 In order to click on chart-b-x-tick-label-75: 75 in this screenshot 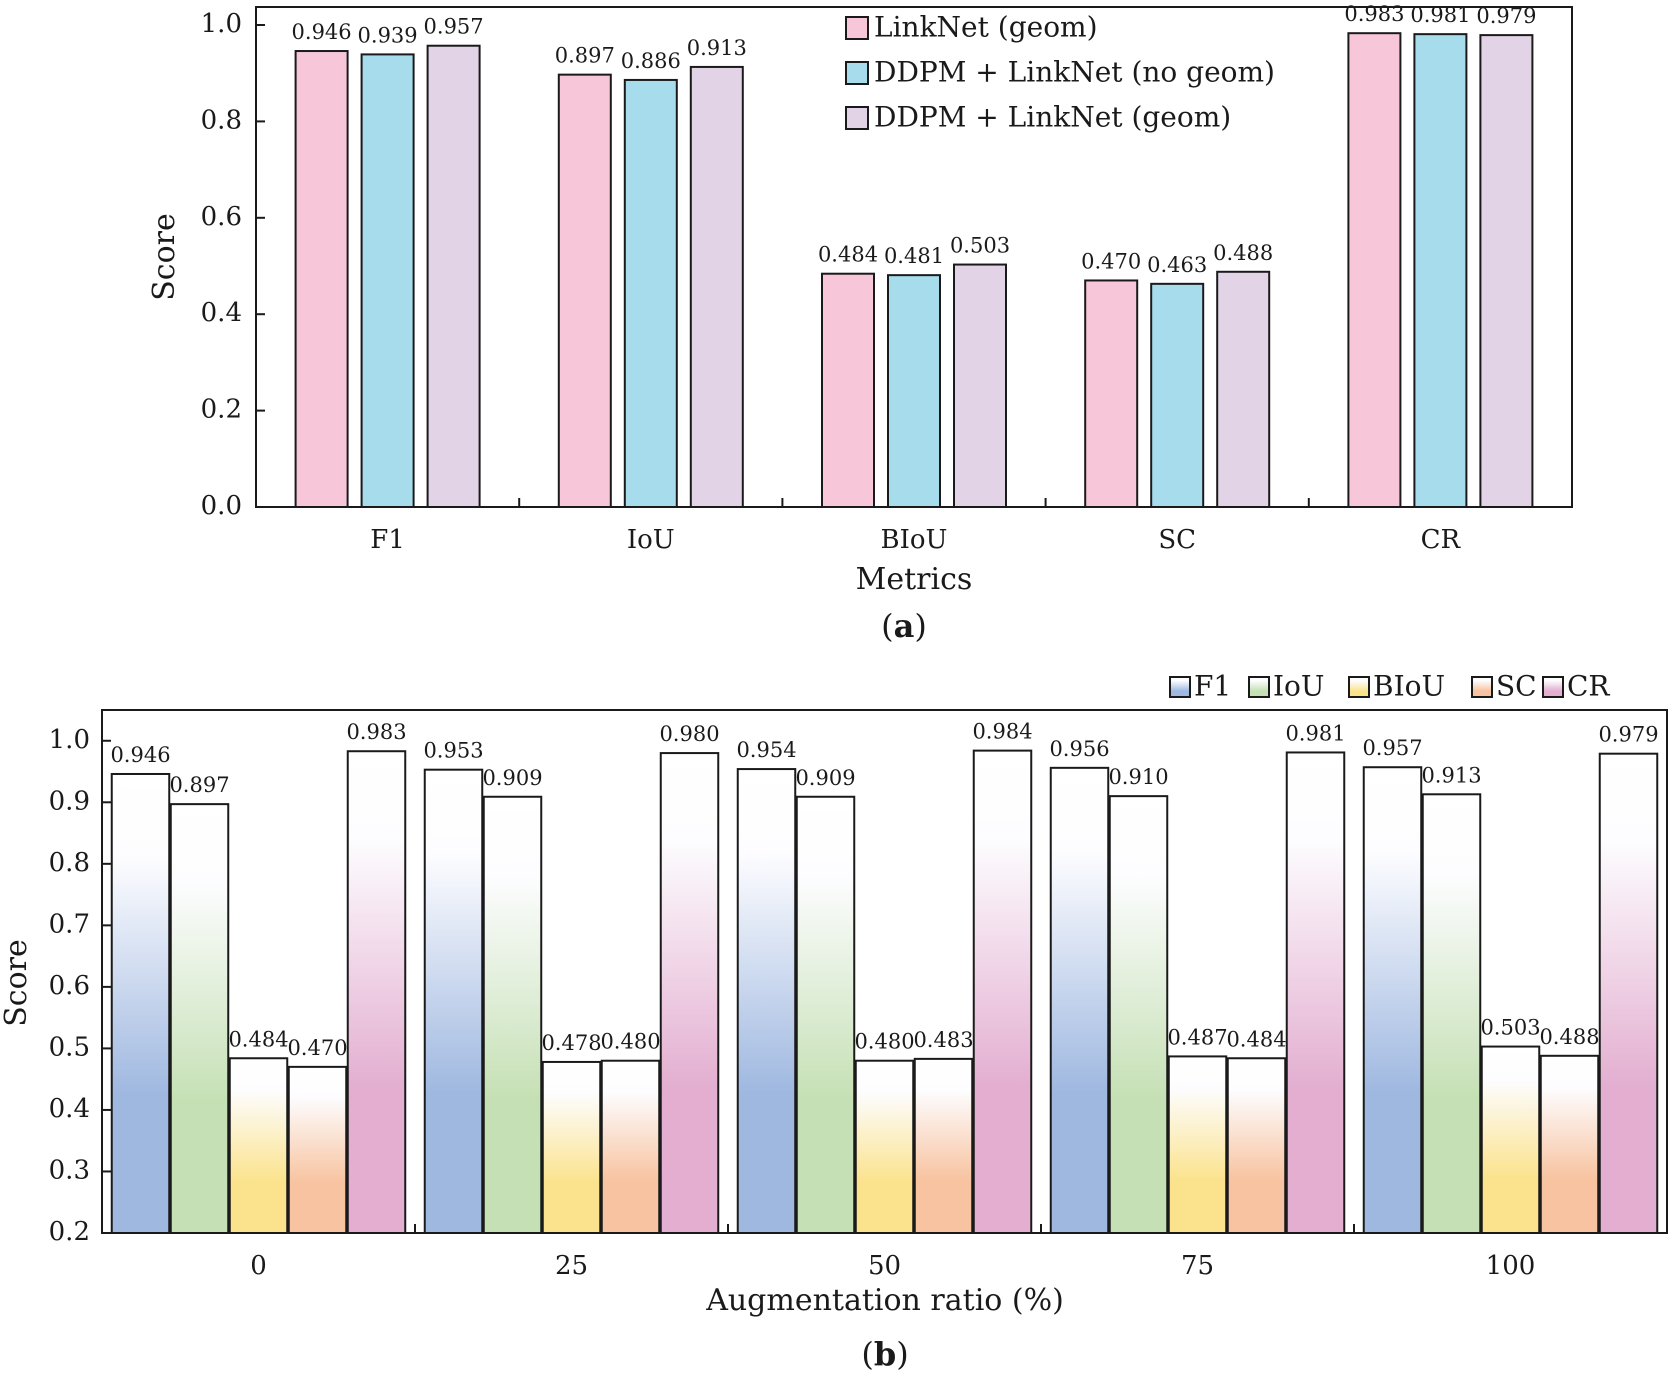, I will do `click(1197, 1266)`.